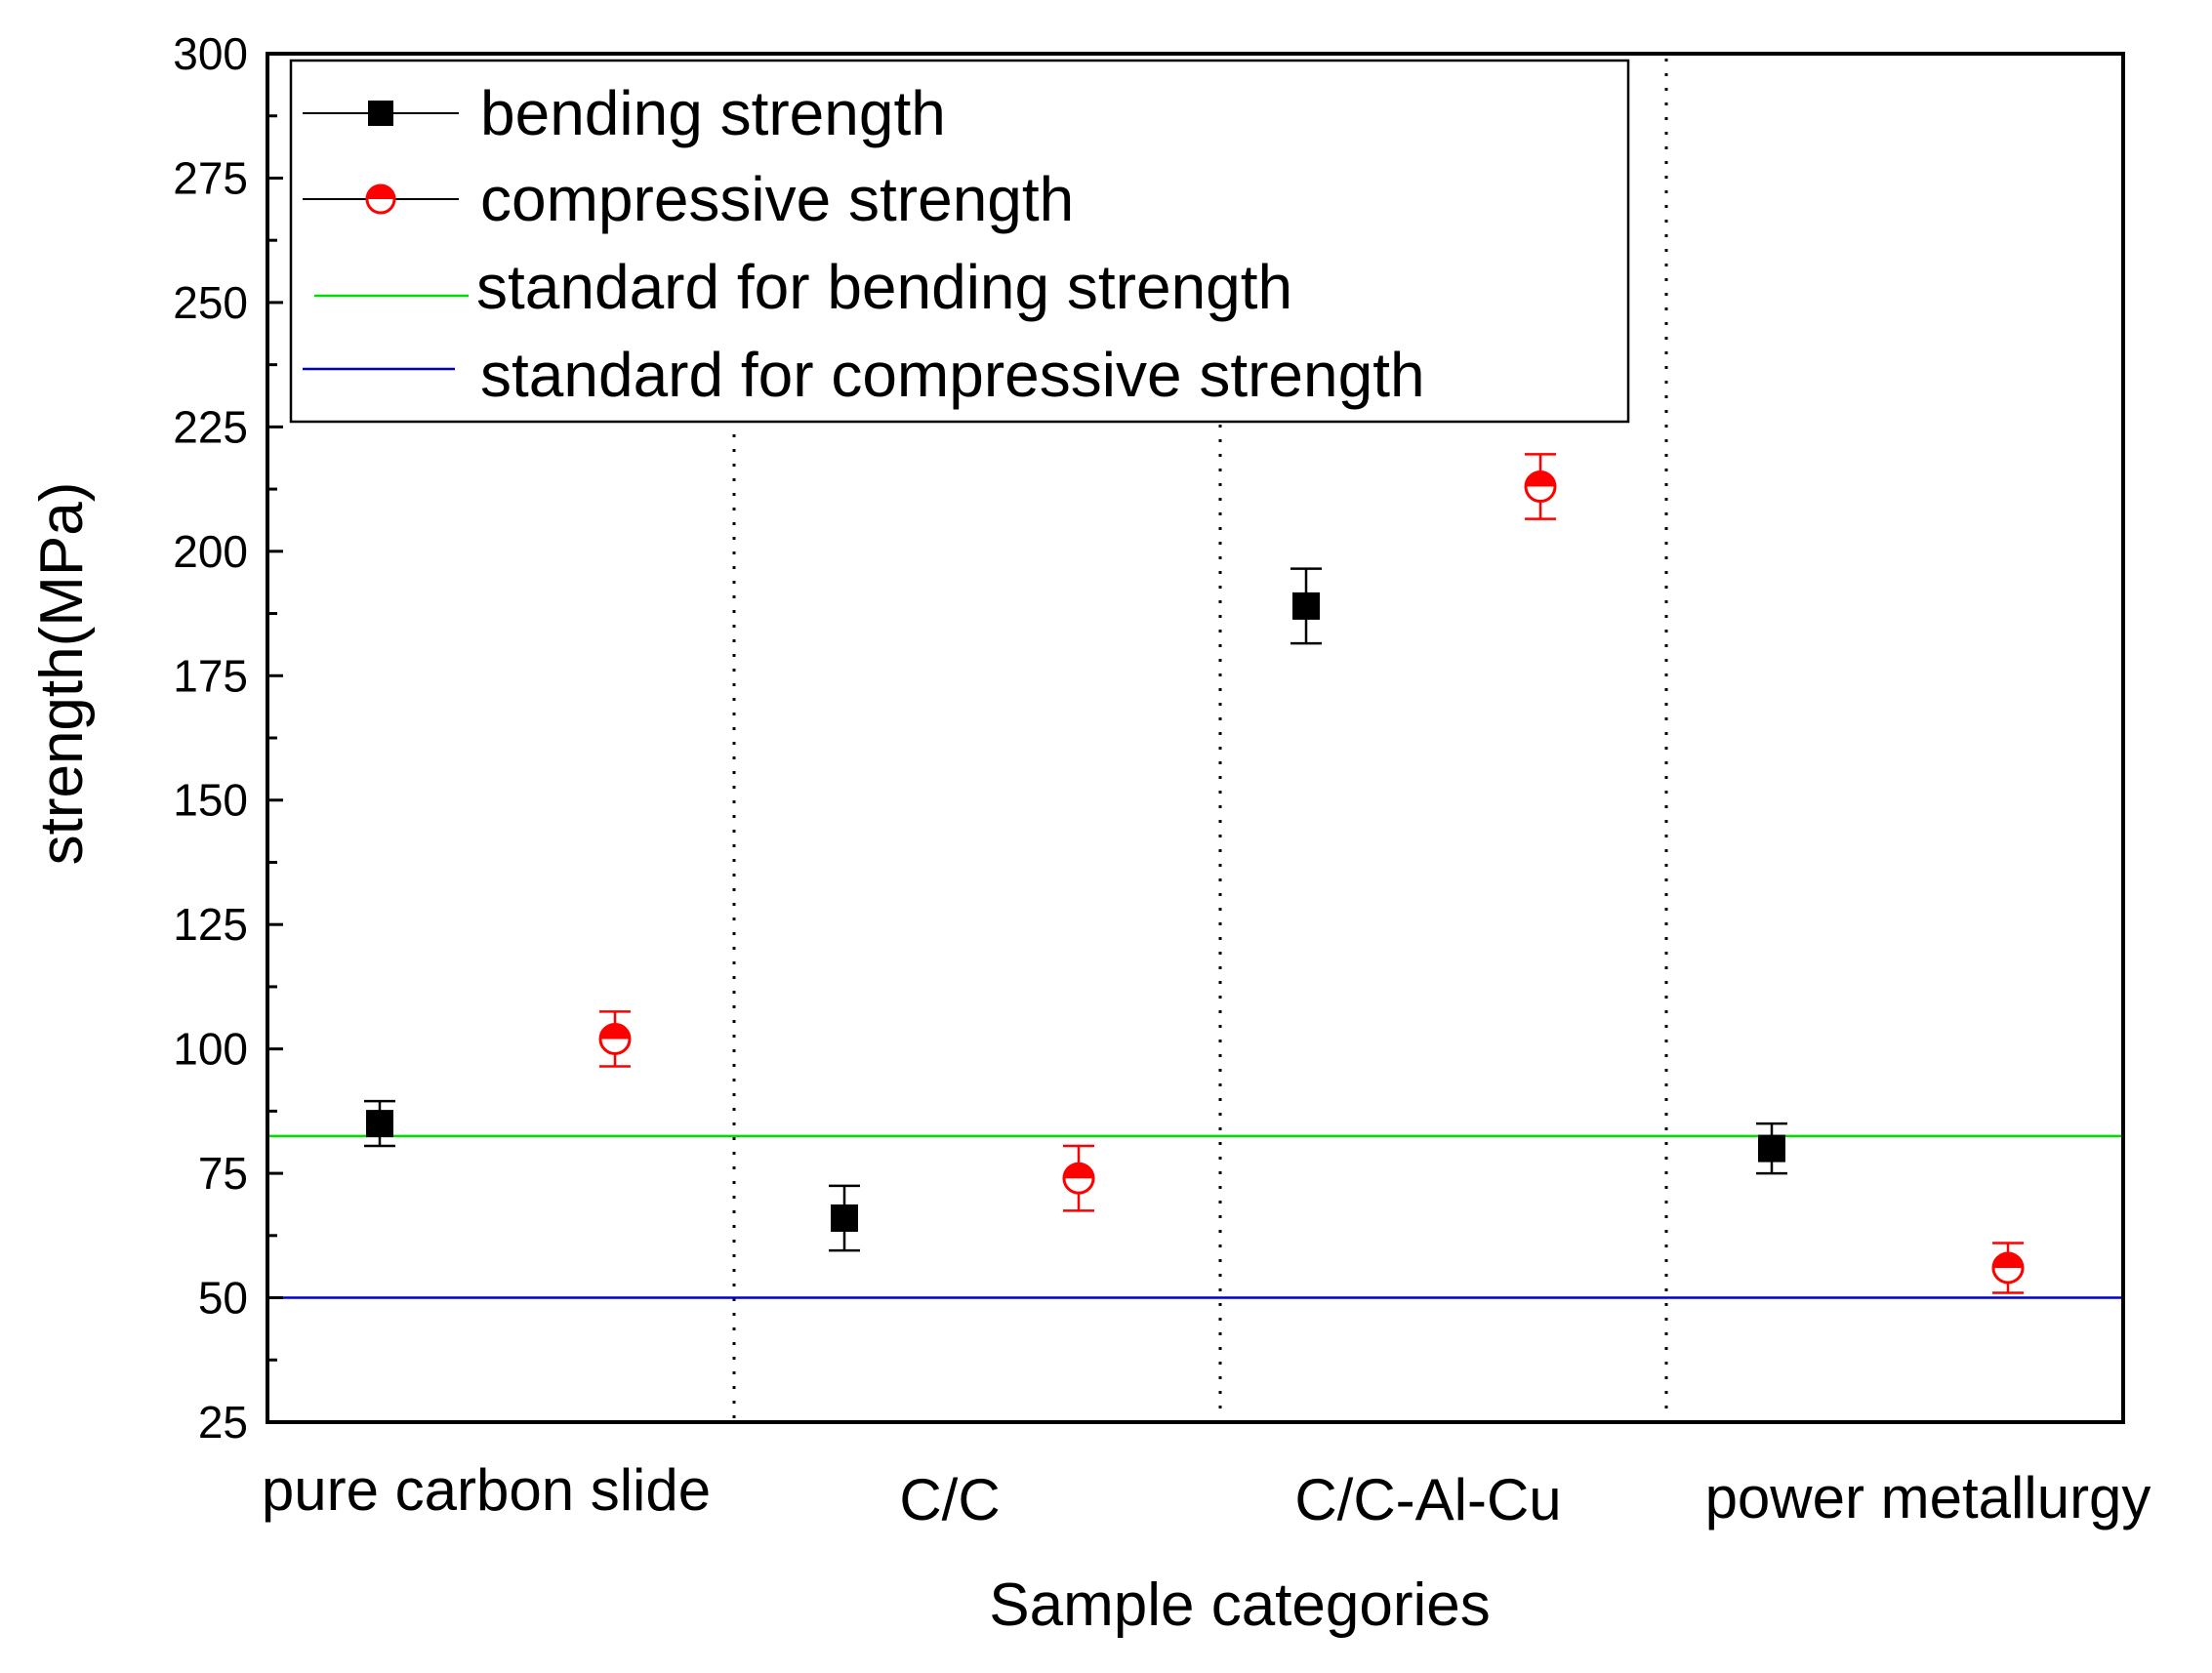 The width and height of the screenshot is (2212, 1673). I want to click on y-tick-label: 275, so click(210, 177).